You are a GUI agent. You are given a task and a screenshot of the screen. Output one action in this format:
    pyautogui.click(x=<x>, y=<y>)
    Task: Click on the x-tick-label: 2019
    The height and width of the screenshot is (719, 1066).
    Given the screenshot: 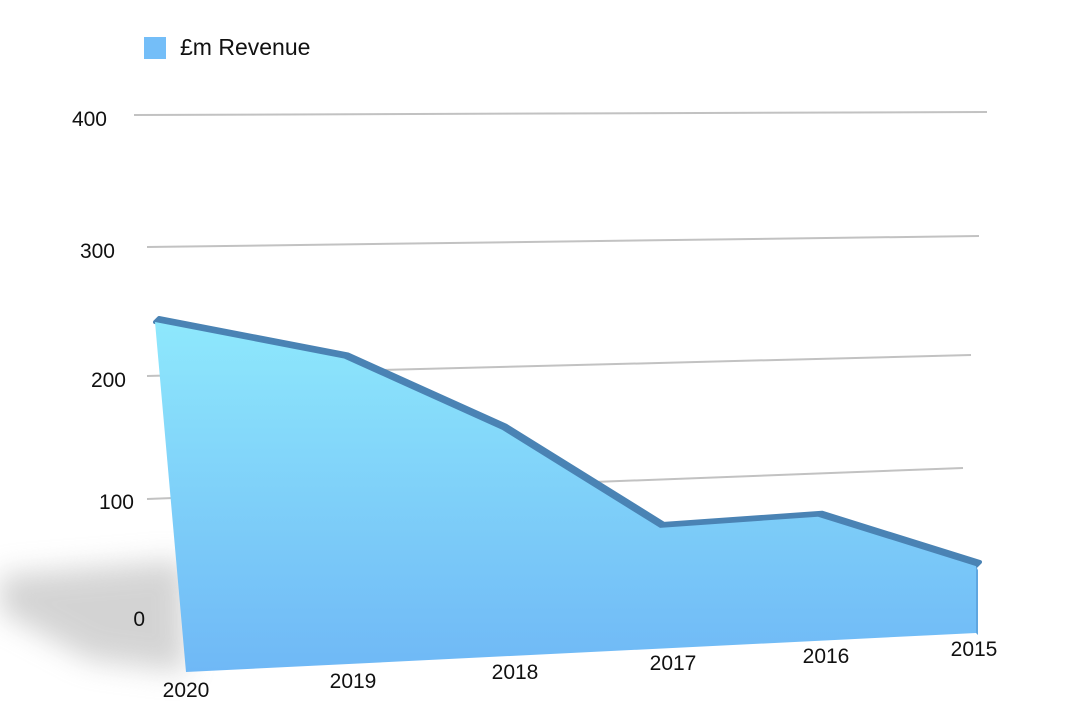 What is the action you would take?
    pyautogui.click(x=353, y=681)
    